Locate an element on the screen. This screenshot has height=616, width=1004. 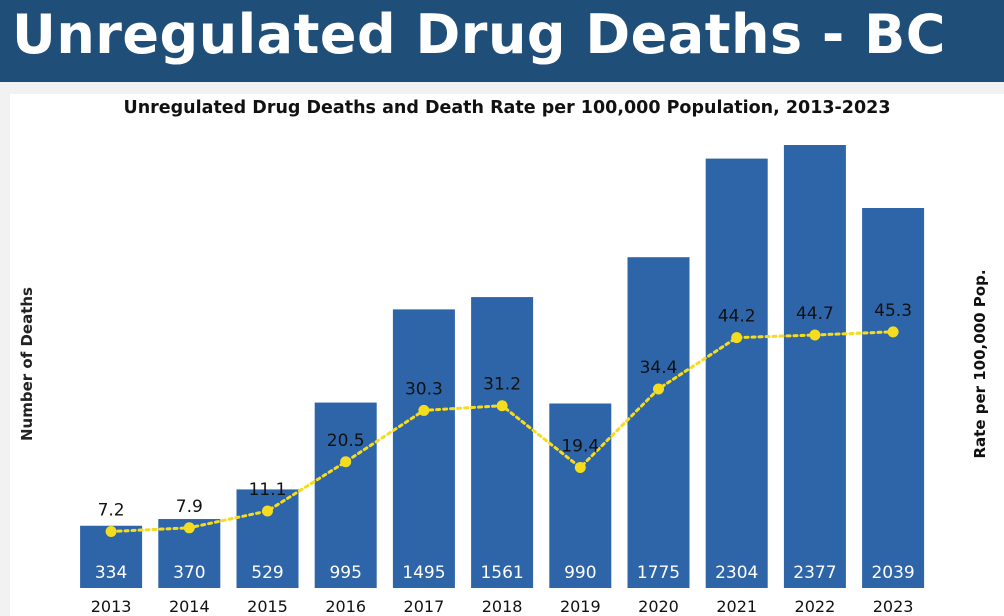
rate-point-2020 is located at coordinates (658, 389).